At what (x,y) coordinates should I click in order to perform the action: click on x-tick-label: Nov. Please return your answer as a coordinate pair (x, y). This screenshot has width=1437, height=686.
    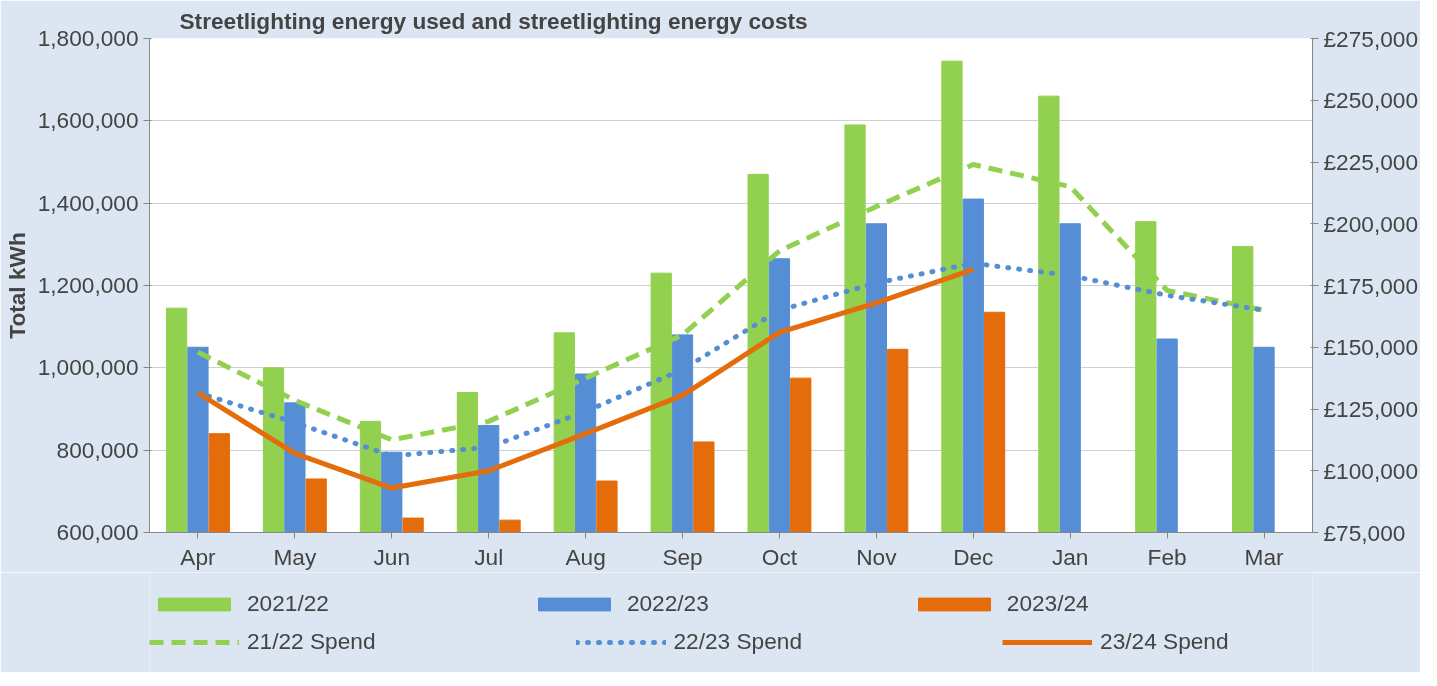
    Looking at the image, I should click on (877, 556).